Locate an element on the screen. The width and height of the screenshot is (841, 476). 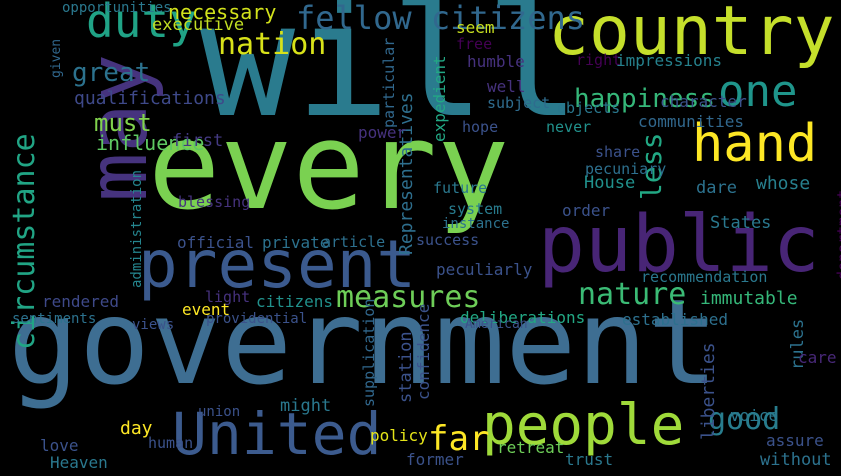
word-union: union is located at coordinates (219, 412).